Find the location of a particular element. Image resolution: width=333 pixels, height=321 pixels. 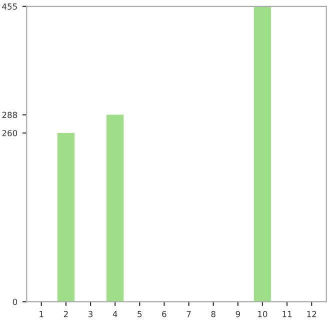

x-tick-label: 7 is located at coordinates (188, 314).